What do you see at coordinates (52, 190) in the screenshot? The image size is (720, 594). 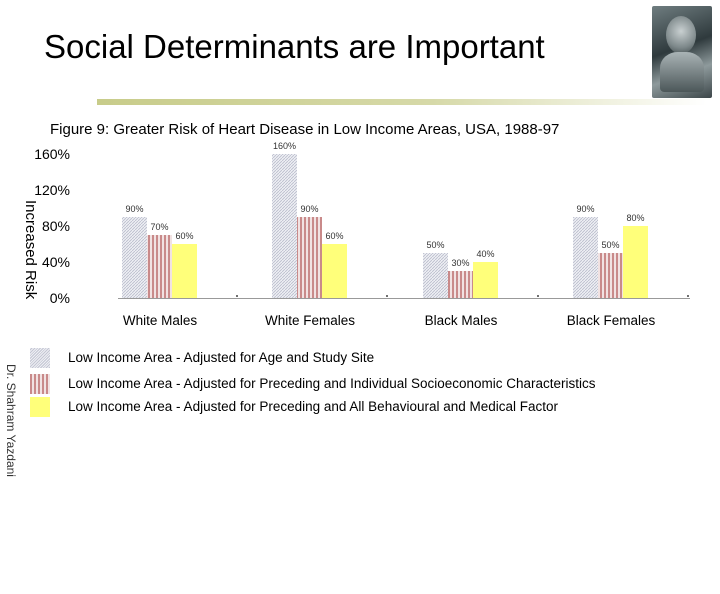 I see `y-tick-label: 120%` at bounding box center [52, 190].